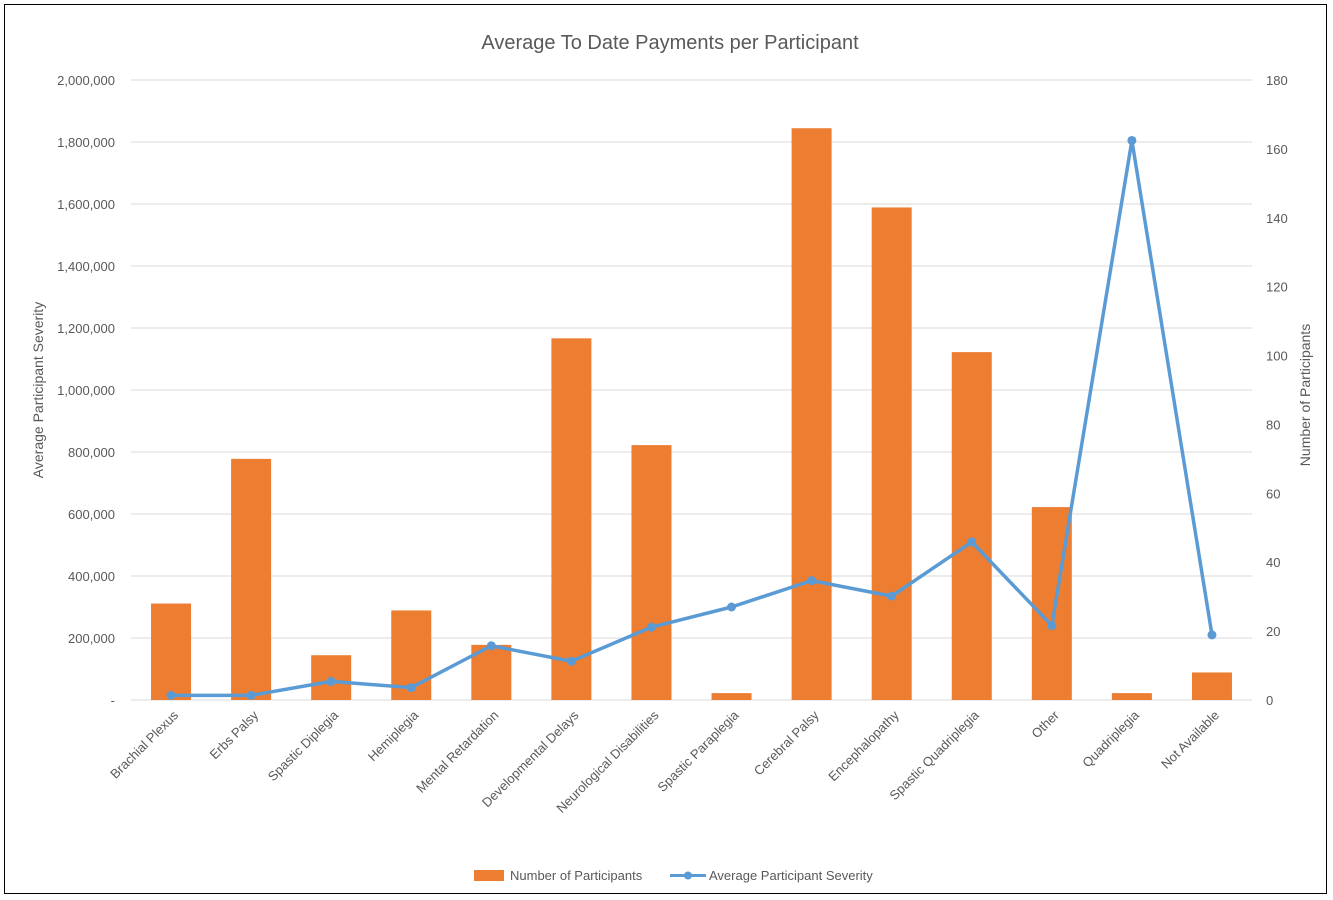  What do you see at coordinates (934, 755) in the screenshot?
I see `category-label: Spastic Quadriplegia` at bounding box center [934, 755].